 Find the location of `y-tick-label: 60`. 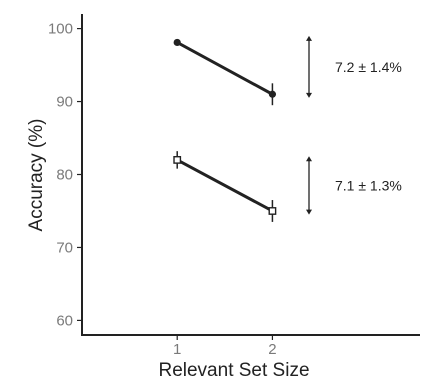

y-tick-label: 60 is located at coordinates (64, 320).